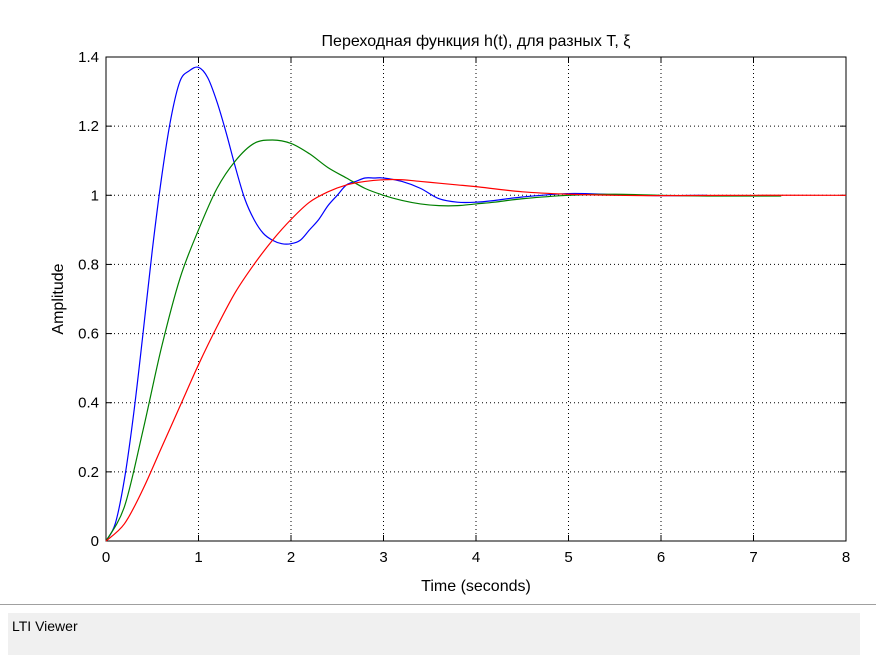  Describe the element at coordinates (88, 126) in the screenshot. I see `y-tick-label: 1.2` at that location.